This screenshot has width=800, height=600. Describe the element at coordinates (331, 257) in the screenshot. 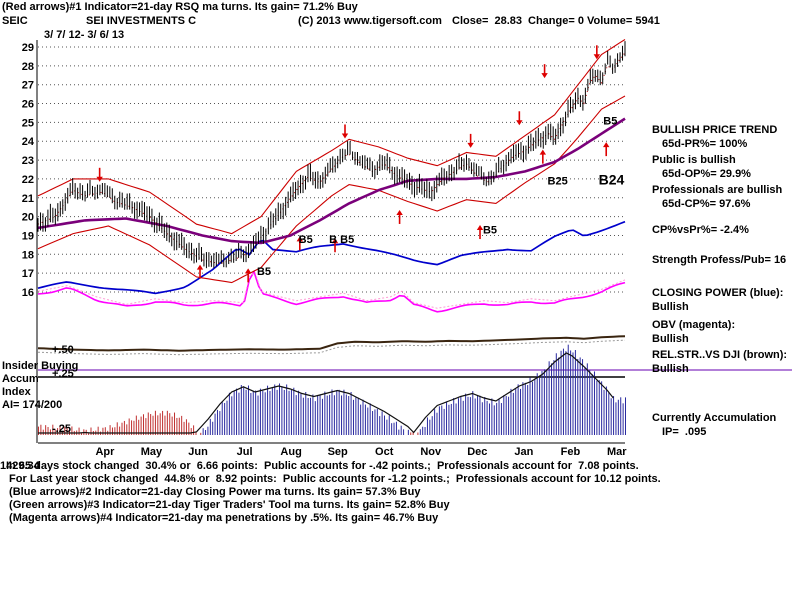

I see `closing-power-line` at that location.